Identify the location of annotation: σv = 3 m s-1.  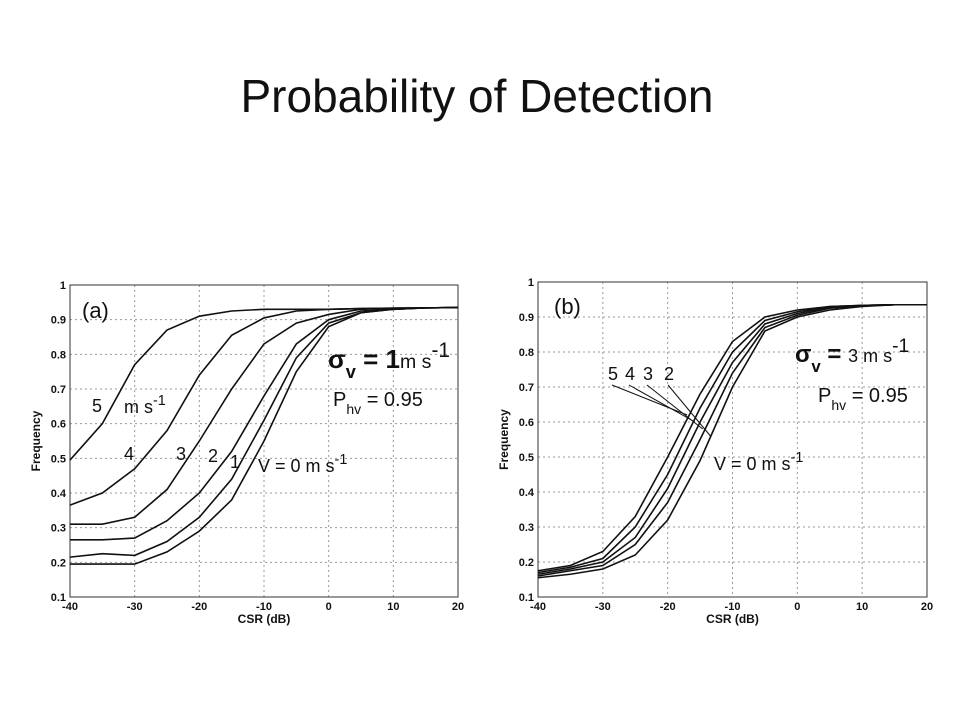
(852, 356).